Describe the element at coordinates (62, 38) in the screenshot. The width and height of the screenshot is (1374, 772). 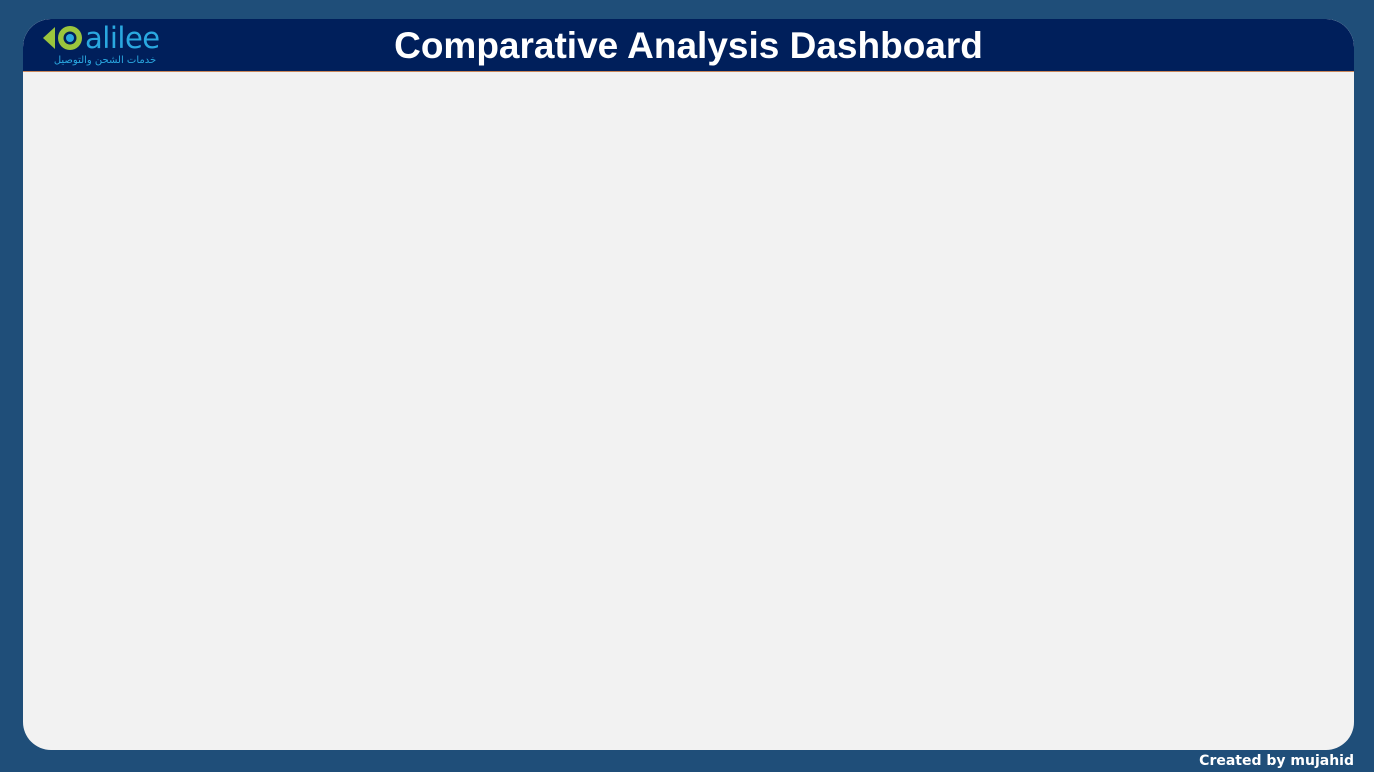
I see `dalilee-logo-mark-icon` at that location.